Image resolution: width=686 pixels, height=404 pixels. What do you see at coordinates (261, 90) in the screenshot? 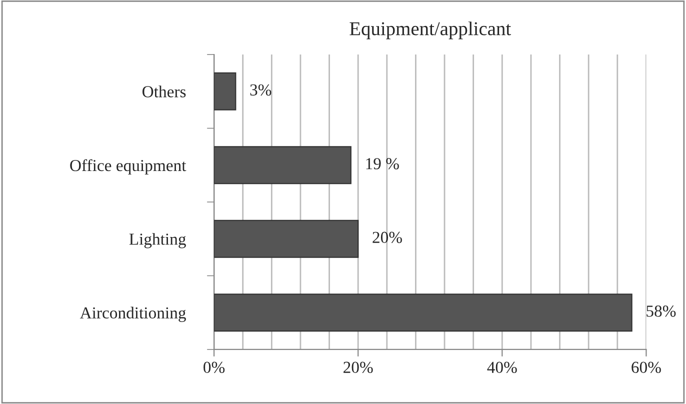
I see `data-label: 3%` at bounding box center [261, 90].